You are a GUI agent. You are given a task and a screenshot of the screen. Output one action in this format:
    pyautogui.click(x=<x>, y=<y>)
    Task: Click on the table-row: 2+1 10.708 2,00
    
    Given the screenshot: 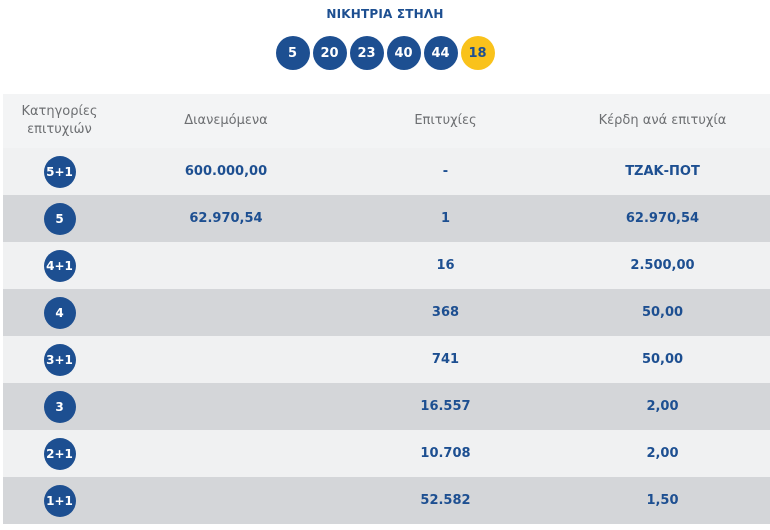 What is the action you would take?
    pyautogui.click(x=386, y=453)
    